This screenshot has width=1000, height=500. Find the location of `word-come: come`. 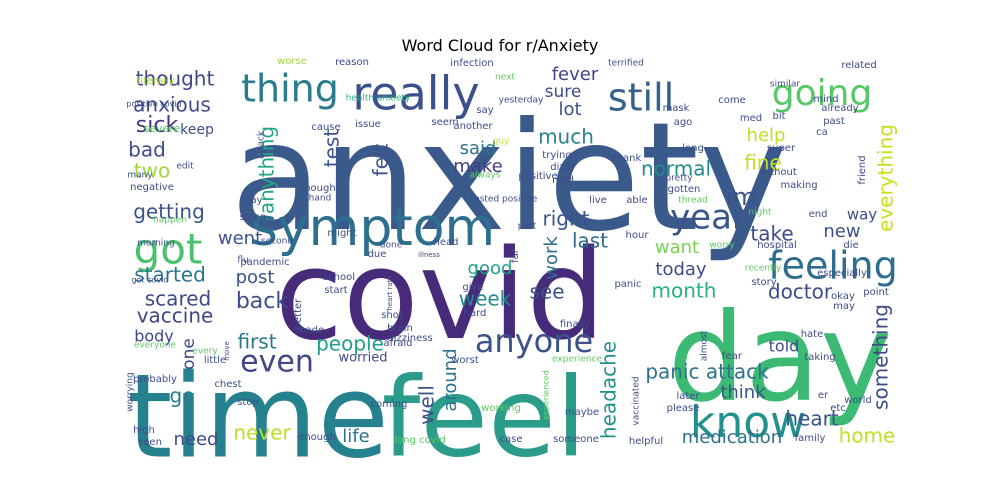

word-come: come is located at coordinates (732, 100).